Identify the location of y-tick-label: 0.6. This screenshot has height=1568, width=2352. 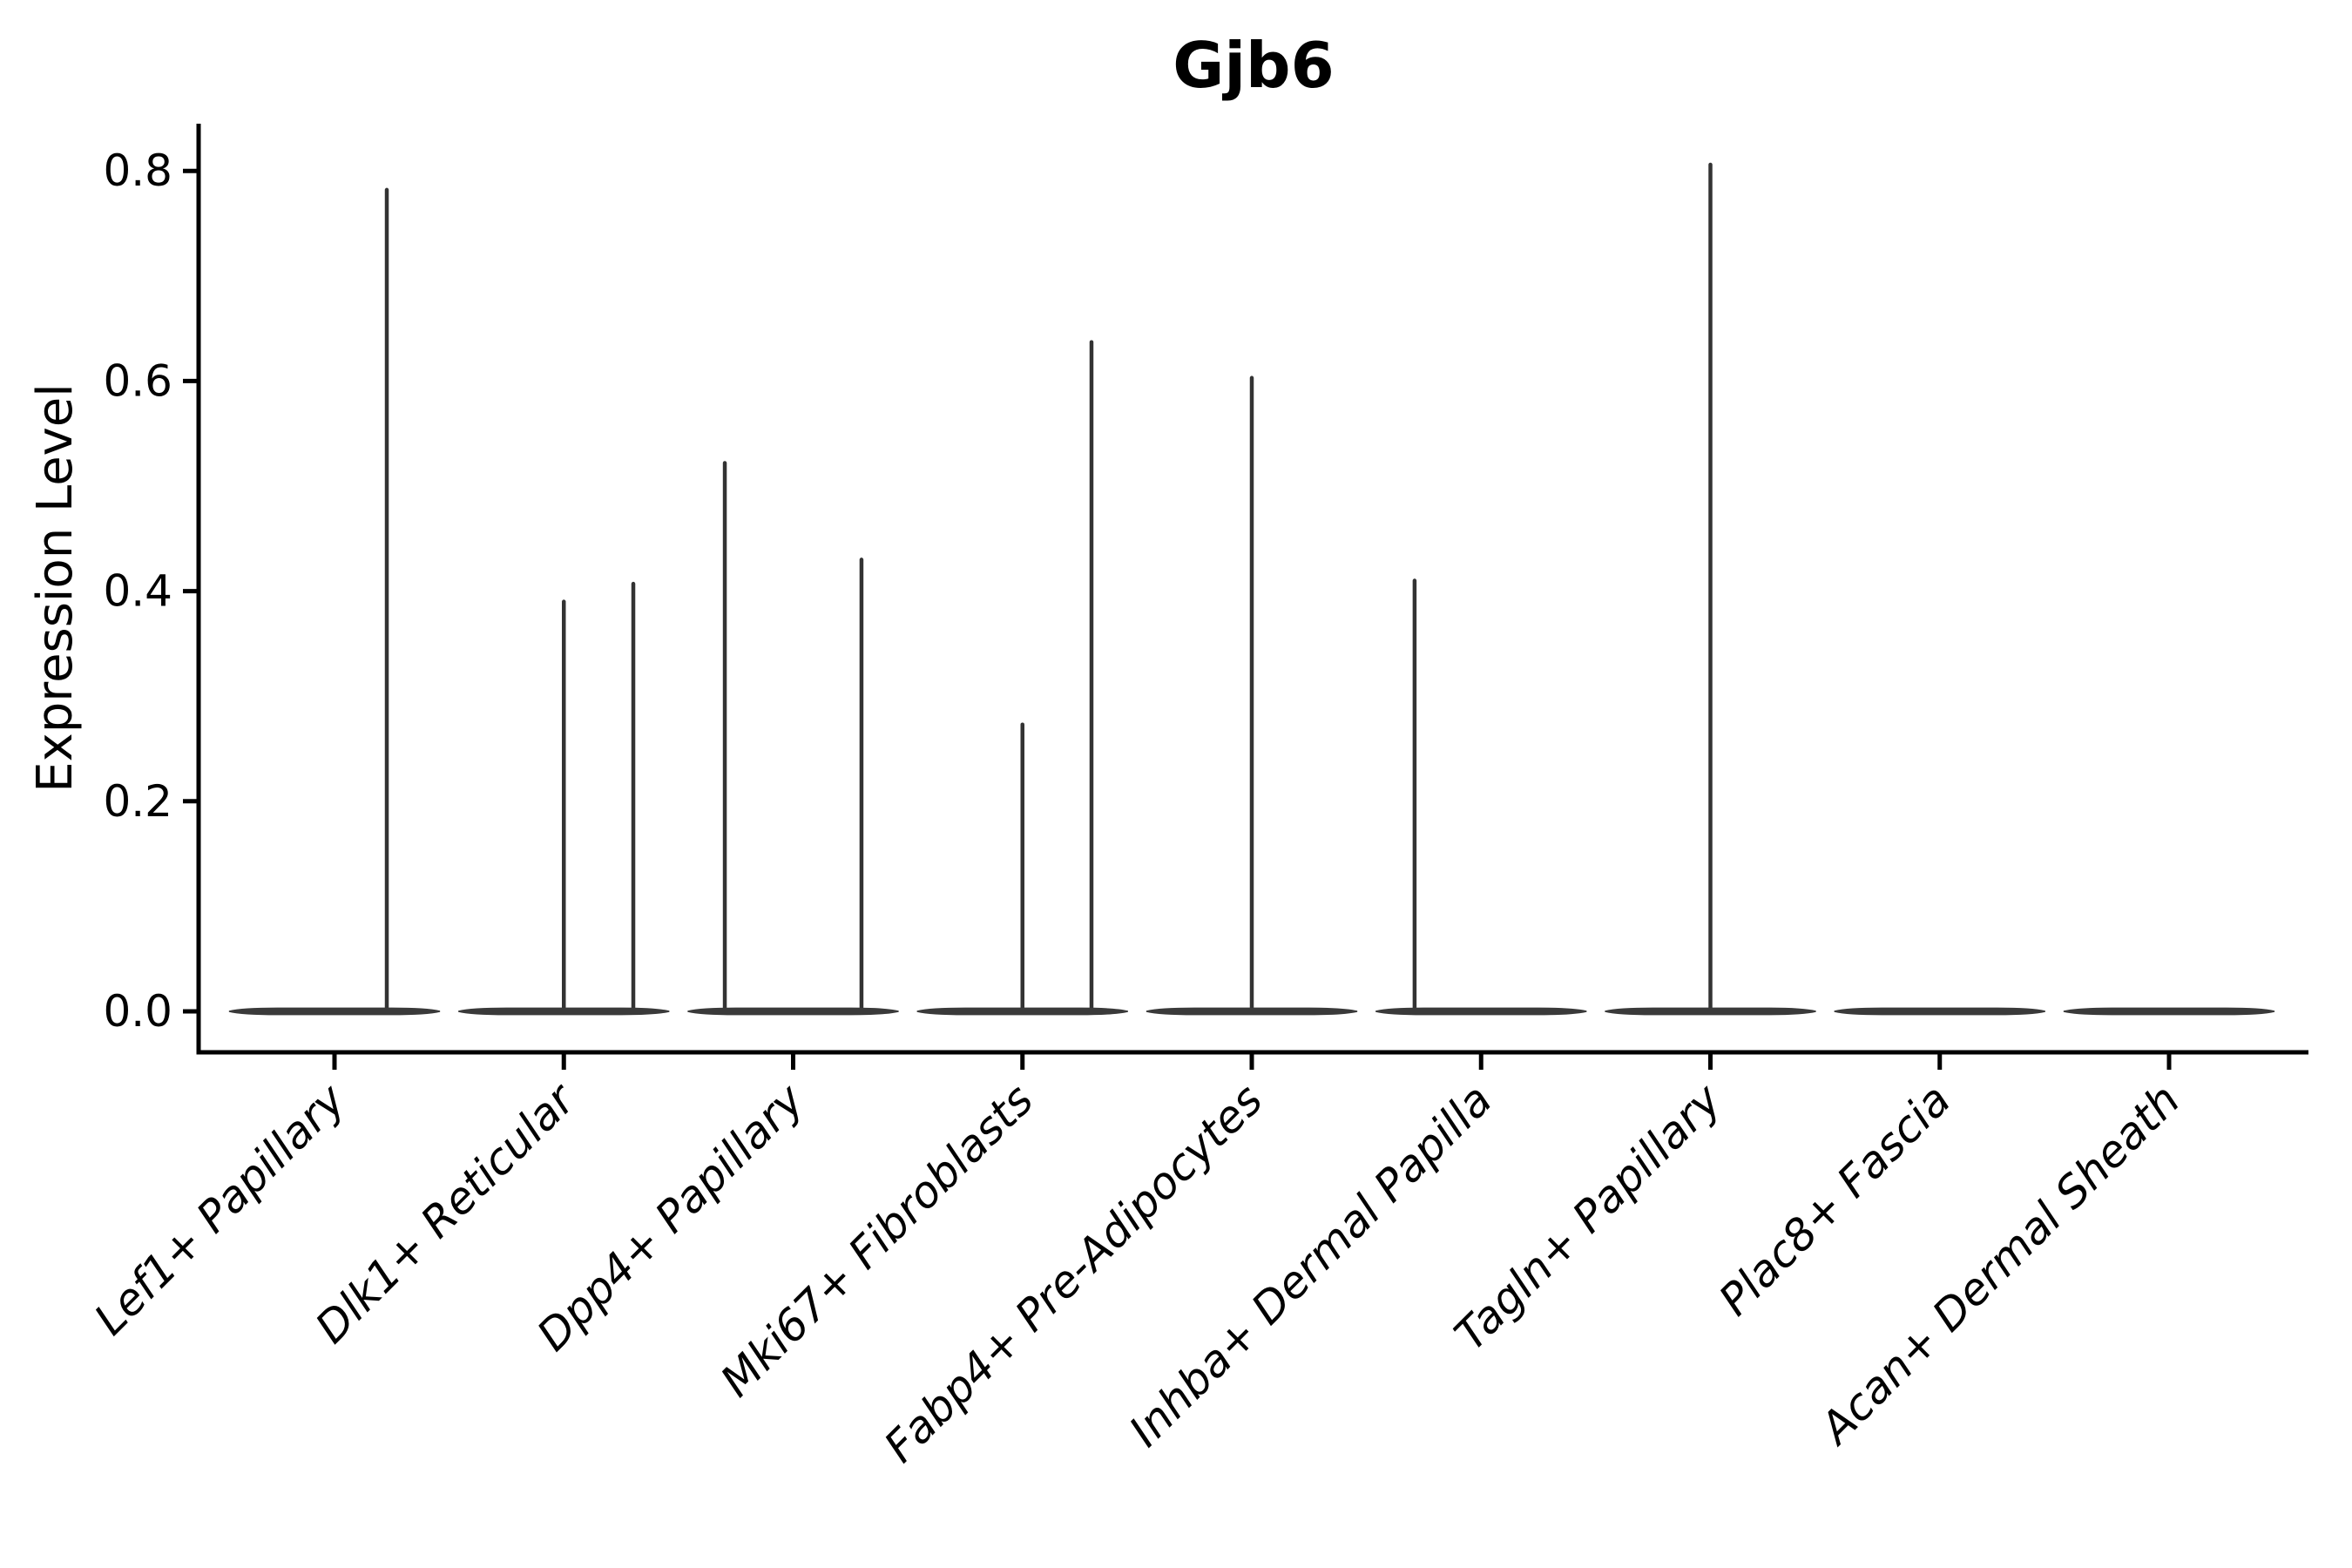
(137, 380).